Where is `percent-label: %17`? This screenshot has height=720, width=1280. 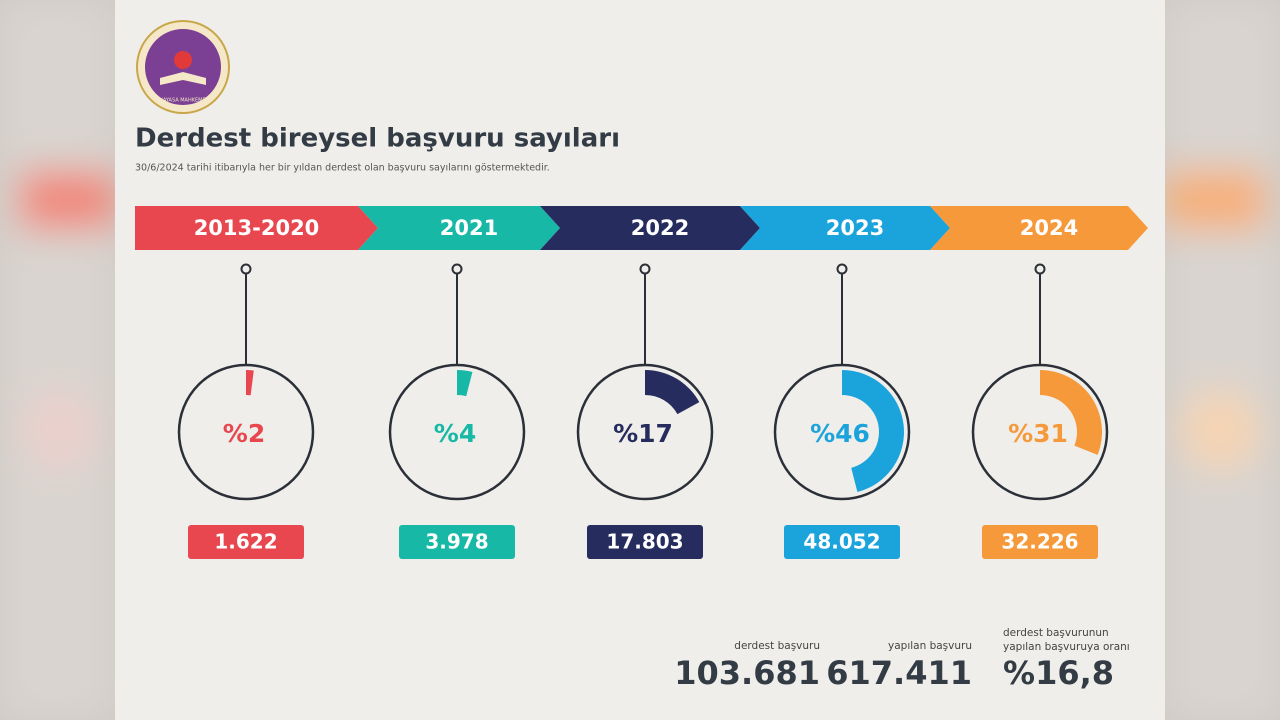 percent-label: %17 is located at coordinates (643, 433).